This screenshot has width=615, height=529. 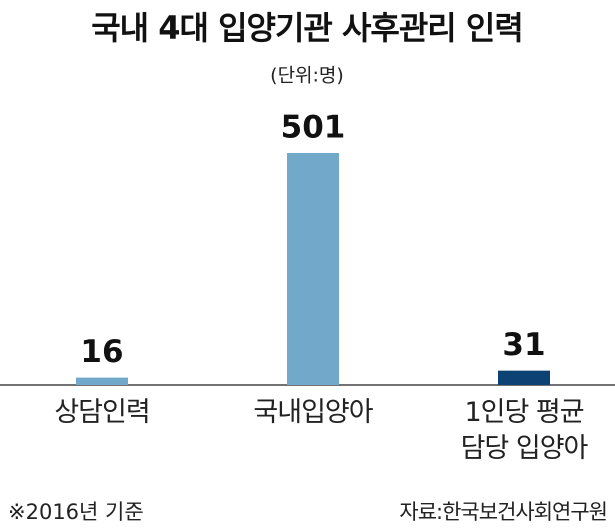 I want to click on footnote: ※2016년 기준, so click(x=76, y=512).